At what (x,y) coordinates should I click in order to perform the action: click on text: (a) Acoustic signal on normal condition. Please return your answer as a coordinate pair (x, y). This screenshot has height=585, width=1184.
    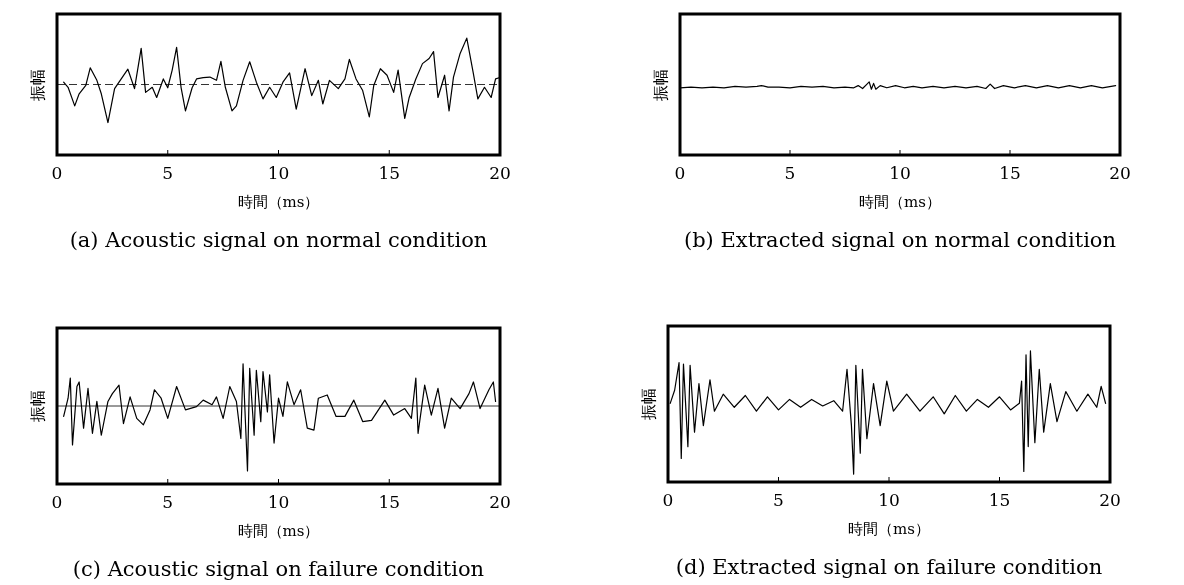
    Looking at the image, I should click on (278, 240).